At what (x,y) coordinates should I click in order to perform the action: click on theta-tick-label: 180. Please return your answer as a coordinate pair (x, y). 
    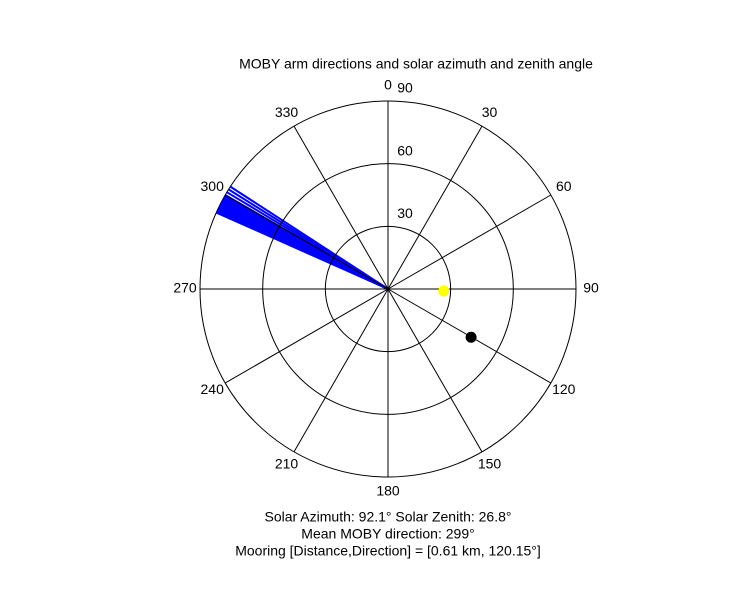
    Looking at the image, I should click on (388, 491).